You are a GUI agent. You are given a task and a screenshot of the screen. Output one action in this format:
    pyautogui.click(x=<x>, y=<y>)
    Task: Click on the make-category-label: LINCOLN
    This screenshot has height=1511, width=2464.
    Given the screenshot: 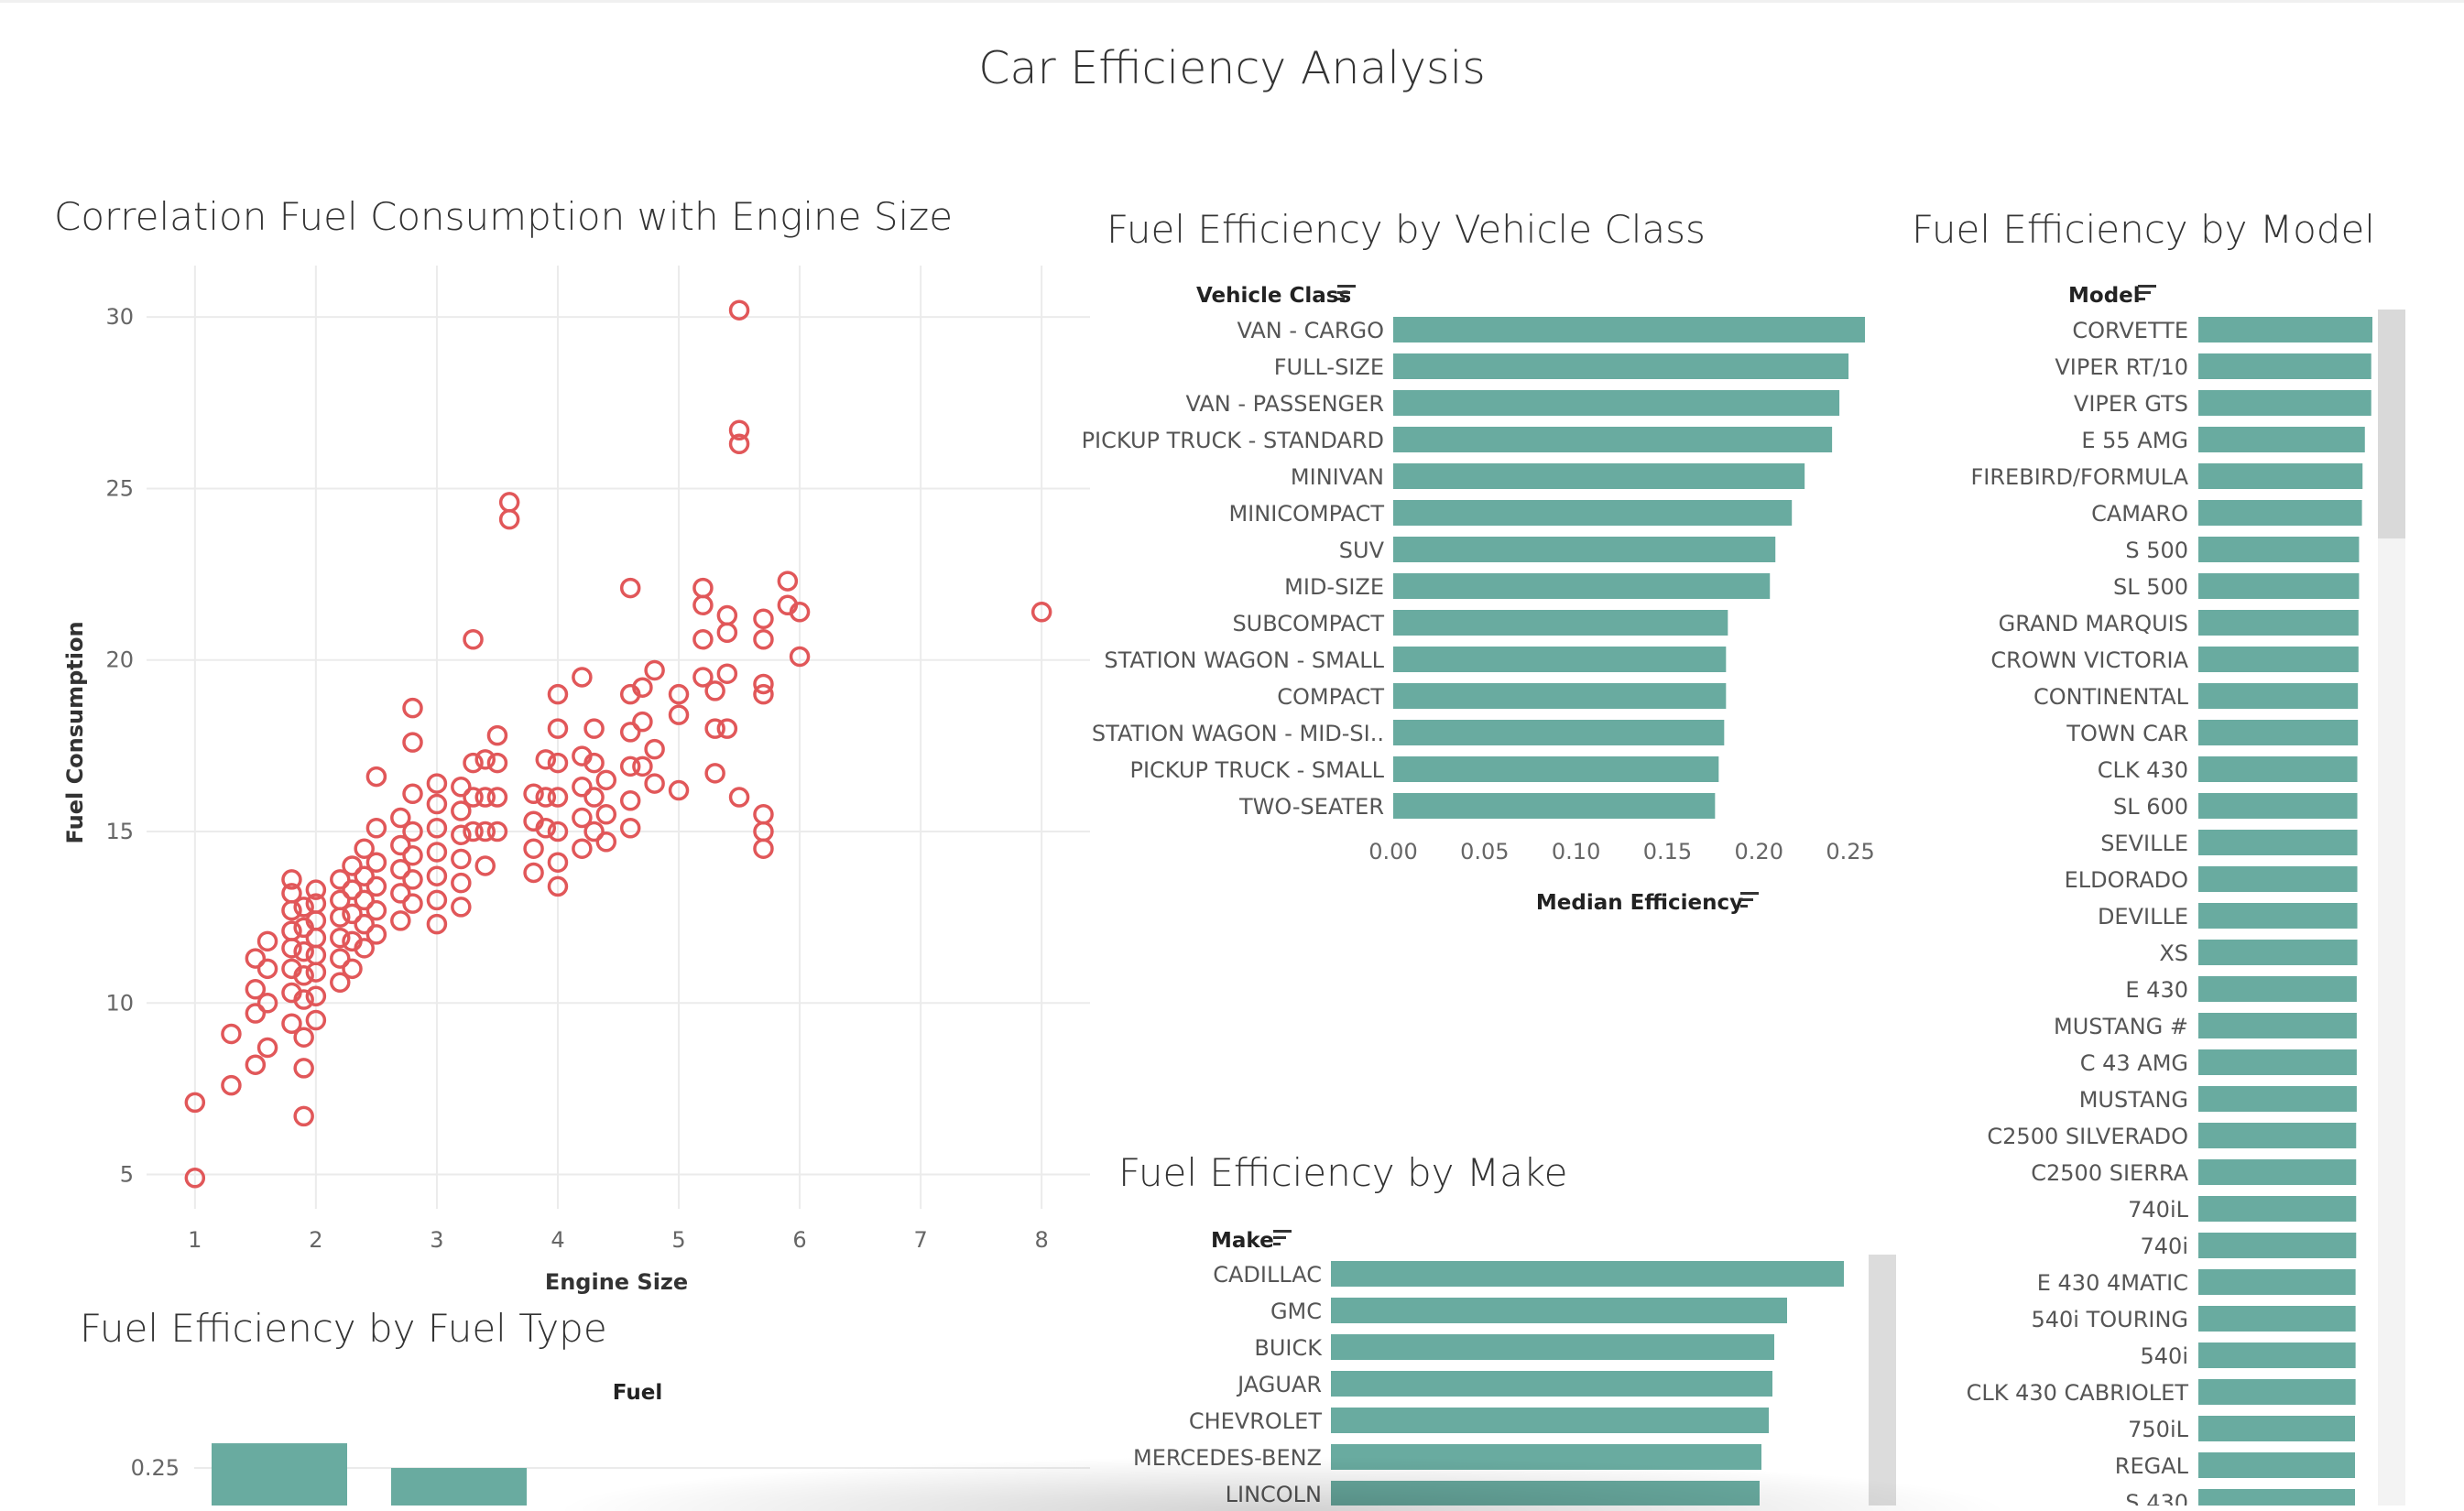 What is the action you would take?
    pyautogui.click(x=1274, y=1494)
    